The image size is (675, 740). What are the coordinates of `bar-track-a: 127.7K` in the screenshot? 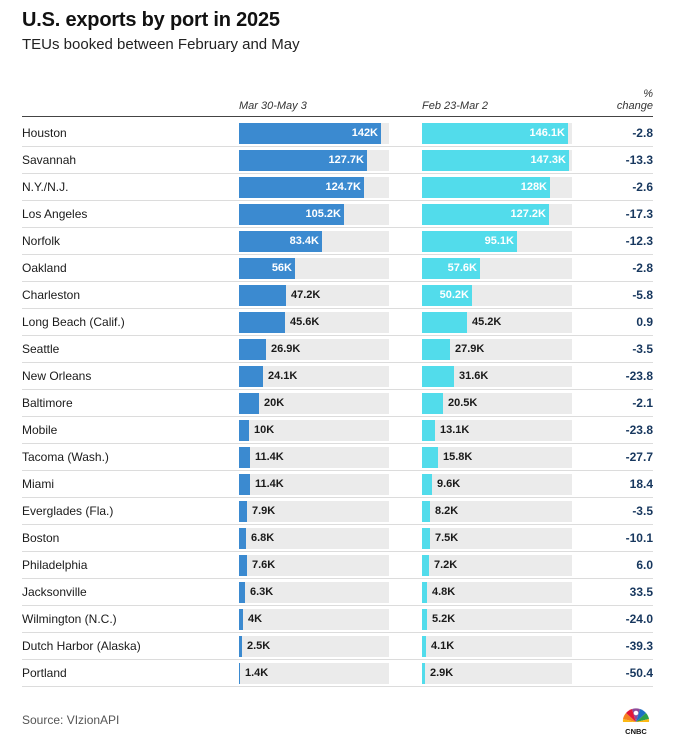 It's located at (314, 160).